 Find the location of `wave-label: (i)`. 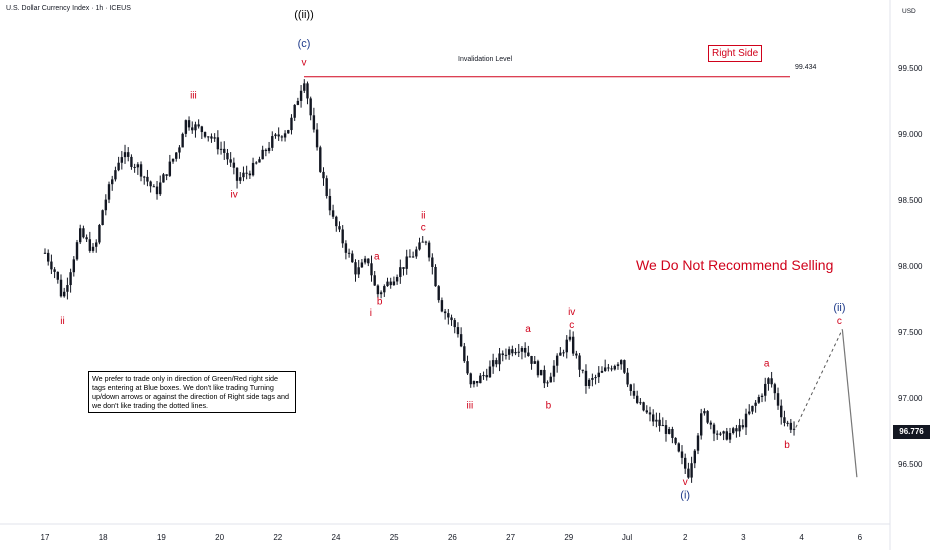

wave-label: (i) is located at coordinates (685, 495).